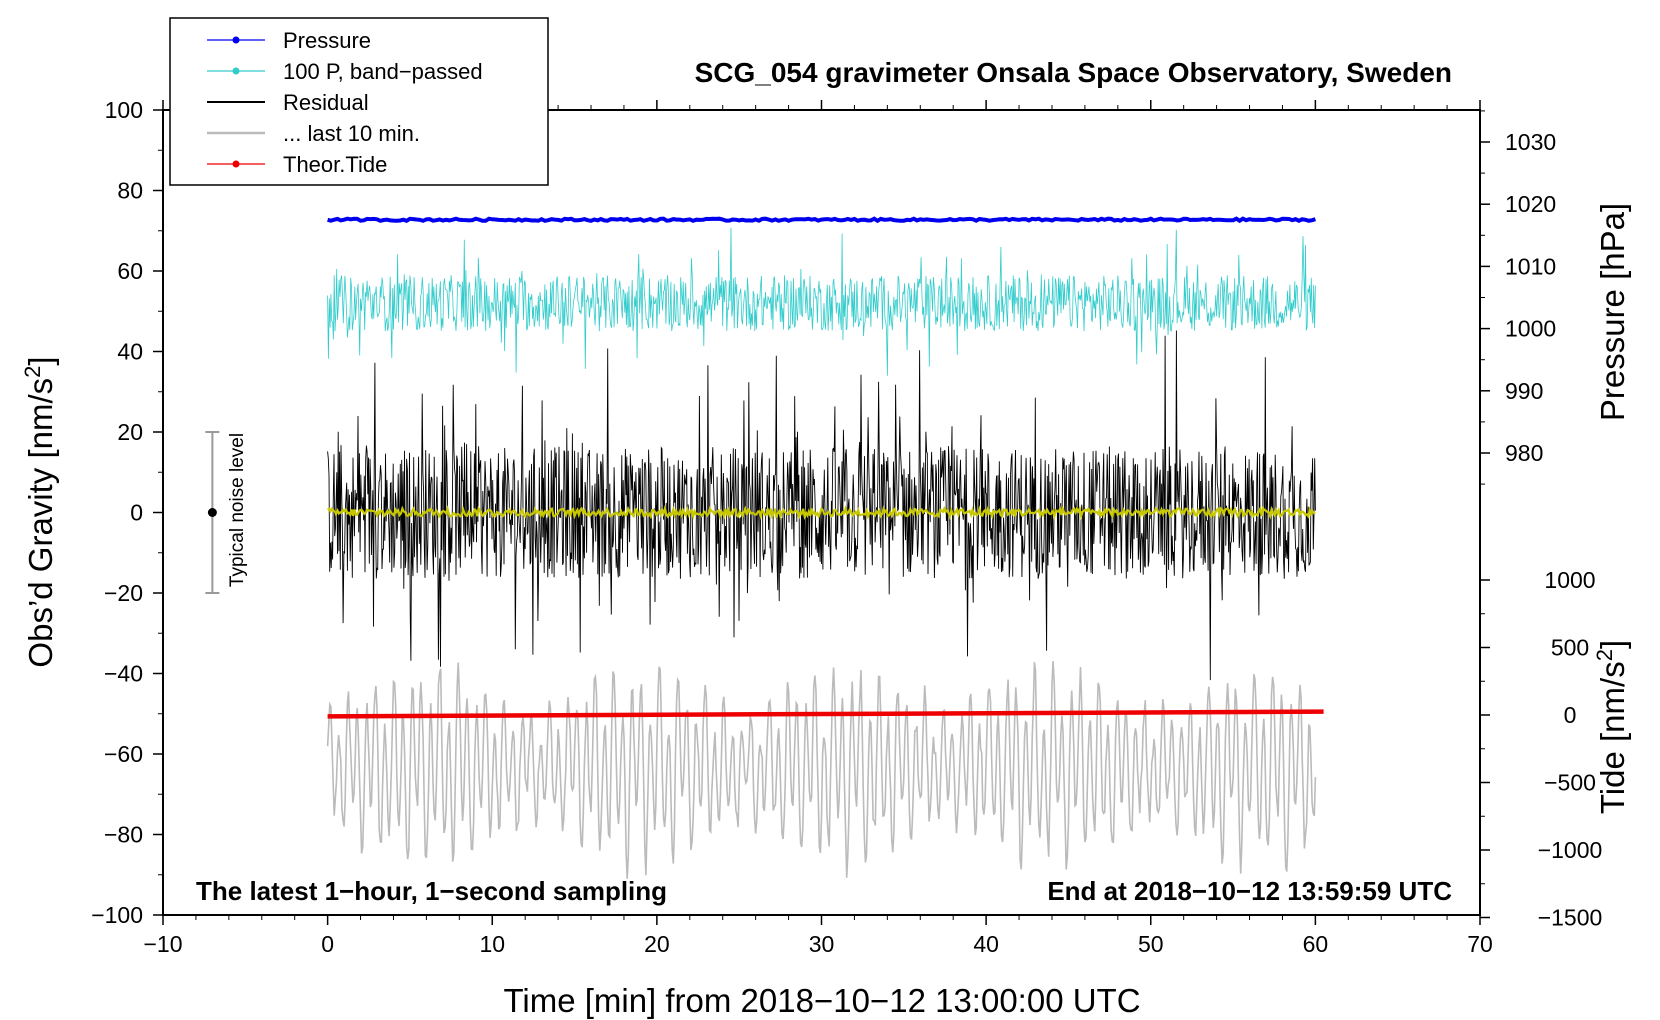  I want to click on pressure-tick-label: 980, so click(1524, 453).